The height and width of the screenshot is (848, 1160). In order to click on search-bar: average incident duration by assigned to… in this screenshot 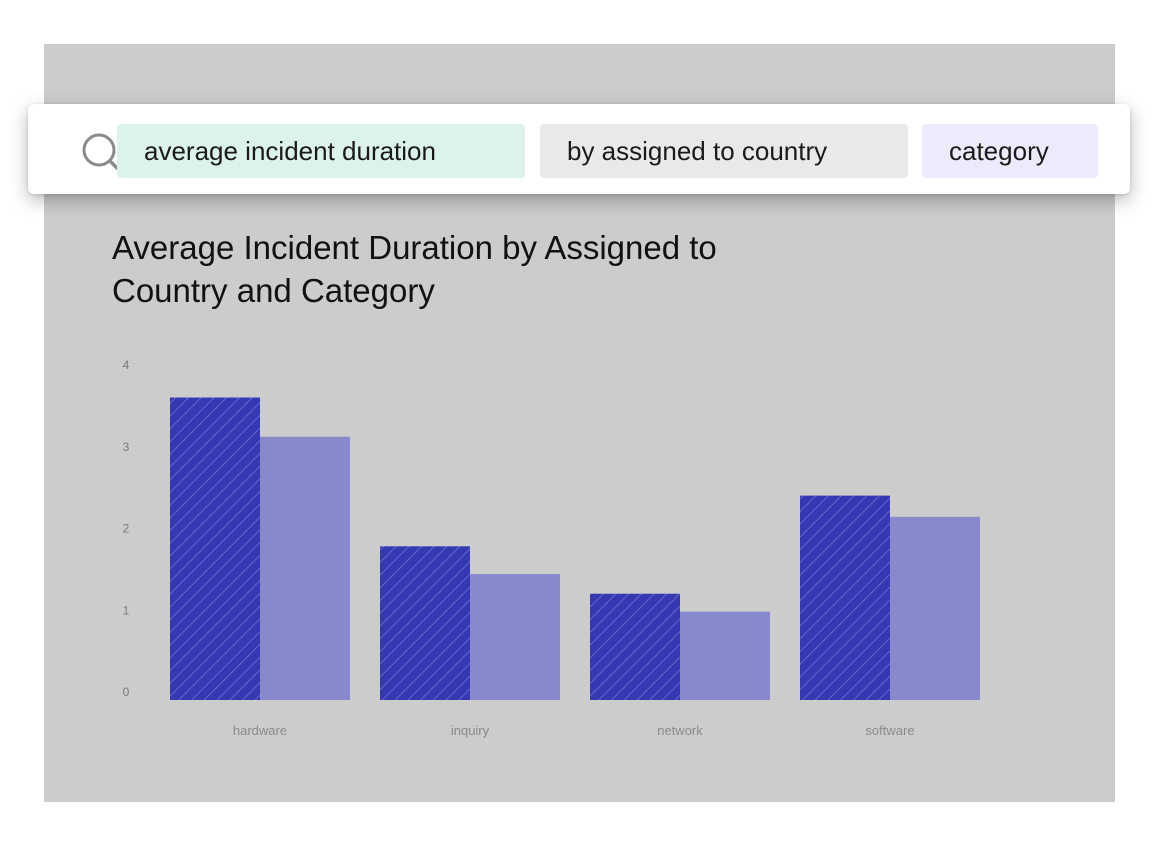, I will do `click(579, 149)`.